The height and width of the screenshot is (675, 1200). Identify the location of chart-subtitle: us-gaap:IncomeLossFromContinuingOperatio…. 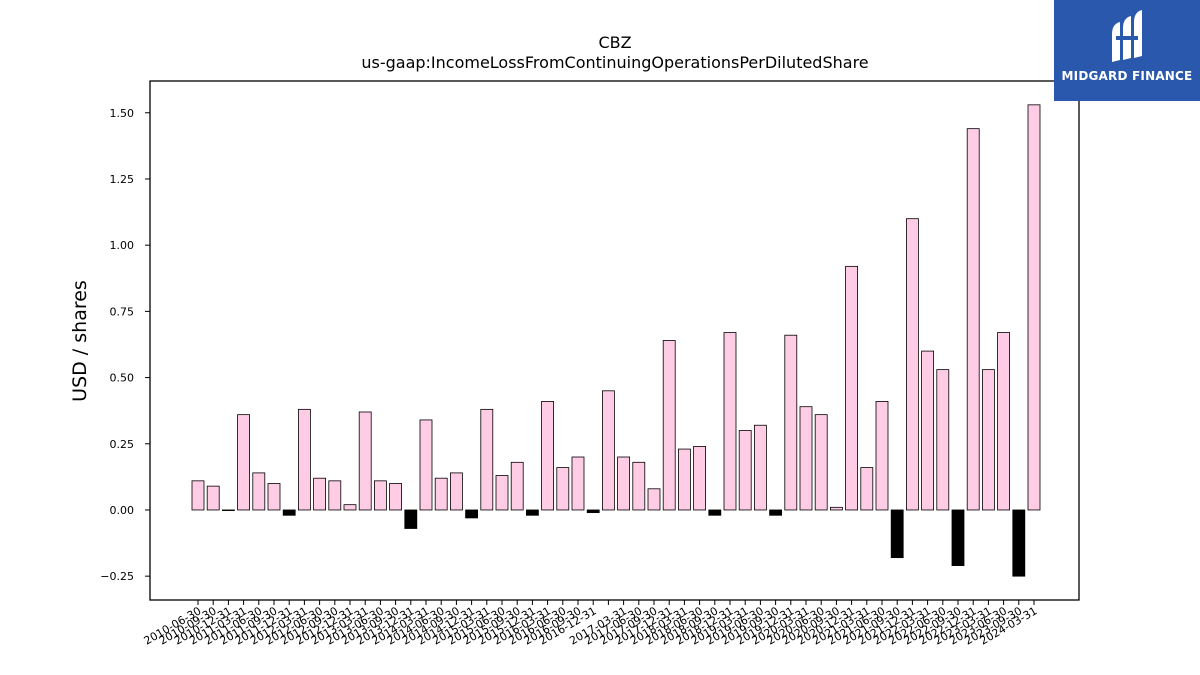
(614, 62).